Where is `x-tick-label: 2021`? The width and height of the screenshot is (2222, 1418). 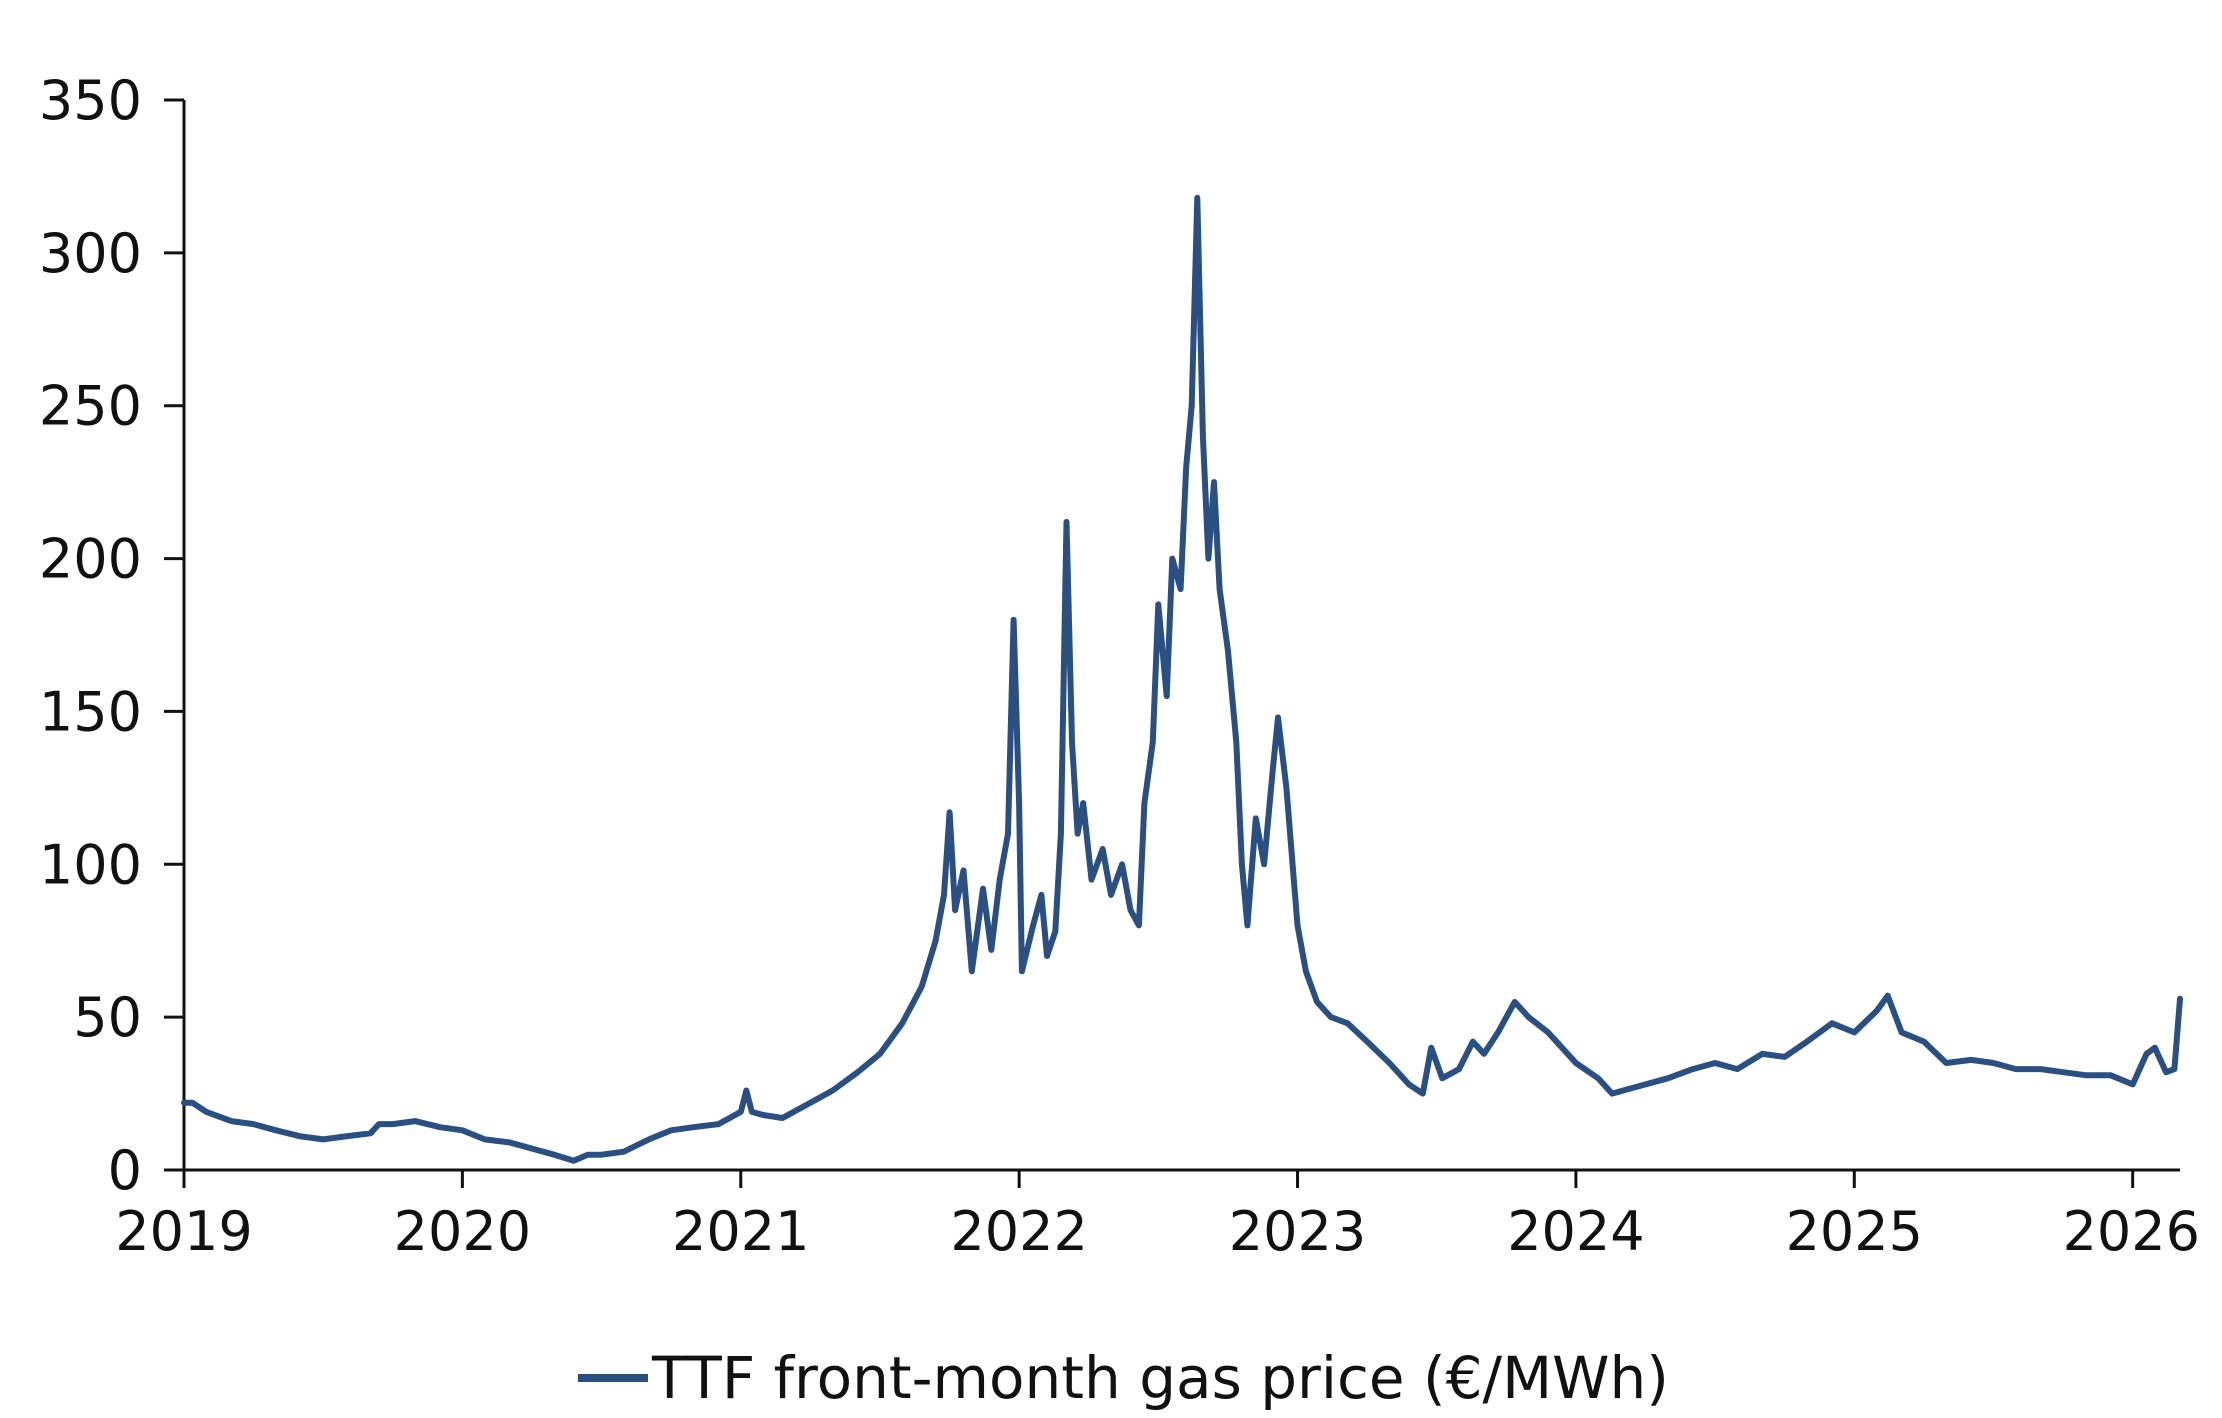
x-tick-label: 2021 is located at coordinates (740, 1231).